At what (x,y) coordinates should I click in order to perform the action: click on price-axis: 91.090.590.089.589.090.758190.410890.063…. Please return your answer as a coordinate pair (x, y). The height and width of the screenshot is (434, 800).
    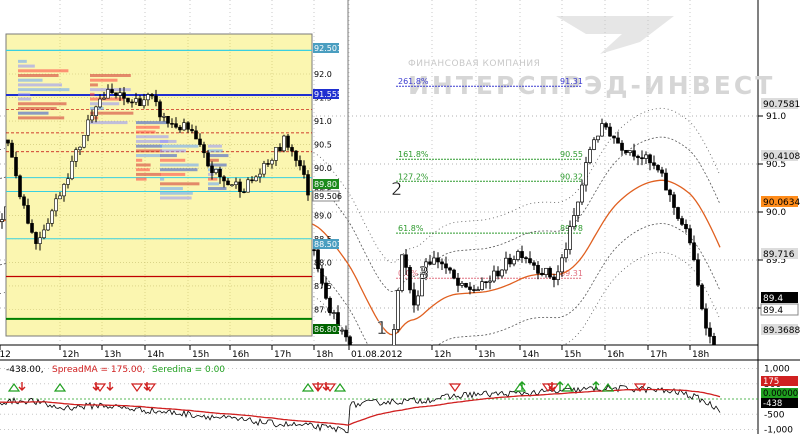
    Looking at the image, I should click on (779, 217).